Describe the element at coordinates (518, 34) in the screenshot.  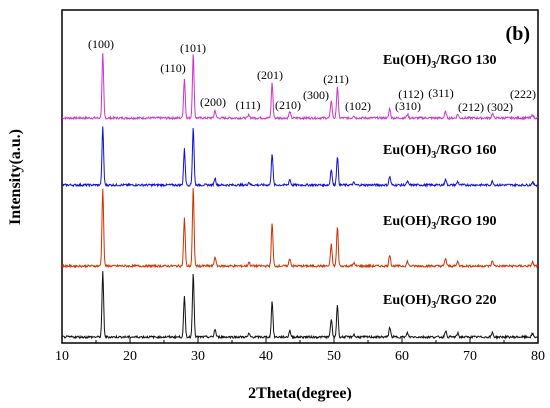
I see `panel-label: (b)` at that location.